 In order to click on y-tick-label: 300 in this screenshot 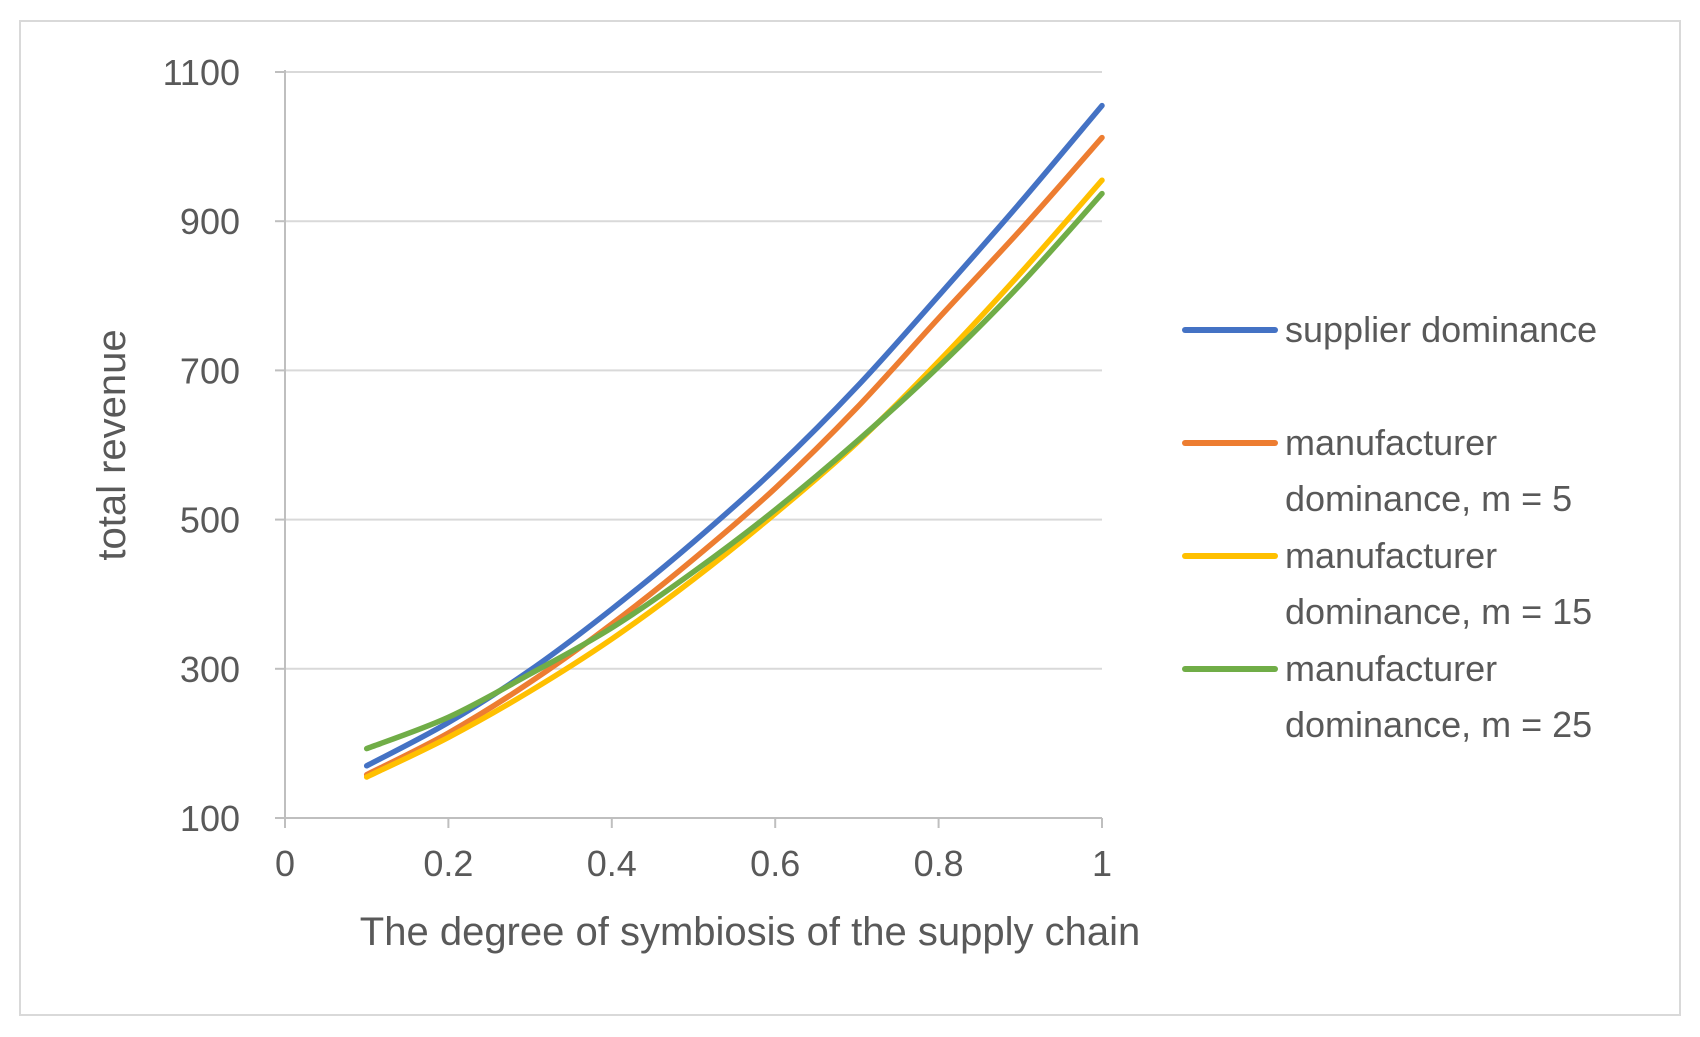, I will do `click(210, 669)`.